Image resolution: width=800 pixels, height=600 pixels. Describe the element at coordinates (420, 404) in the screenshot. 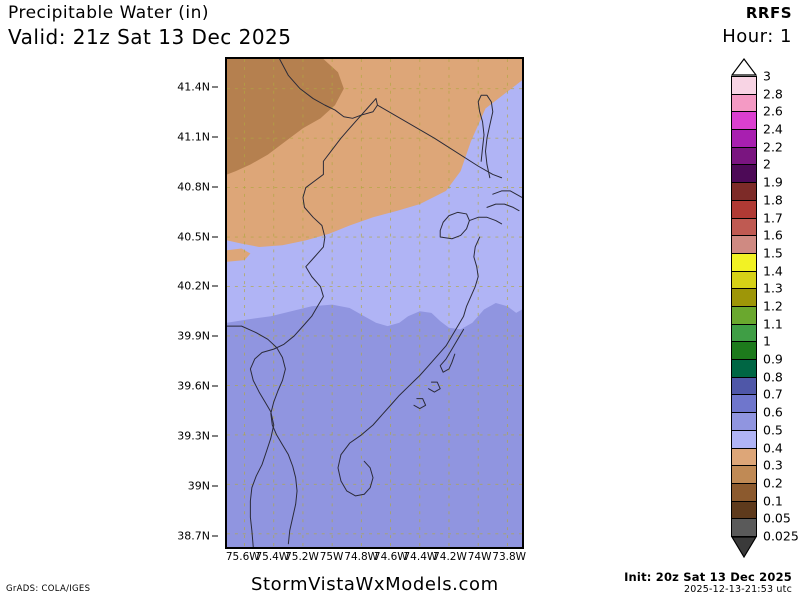

I see `absecon-bay` at that location.